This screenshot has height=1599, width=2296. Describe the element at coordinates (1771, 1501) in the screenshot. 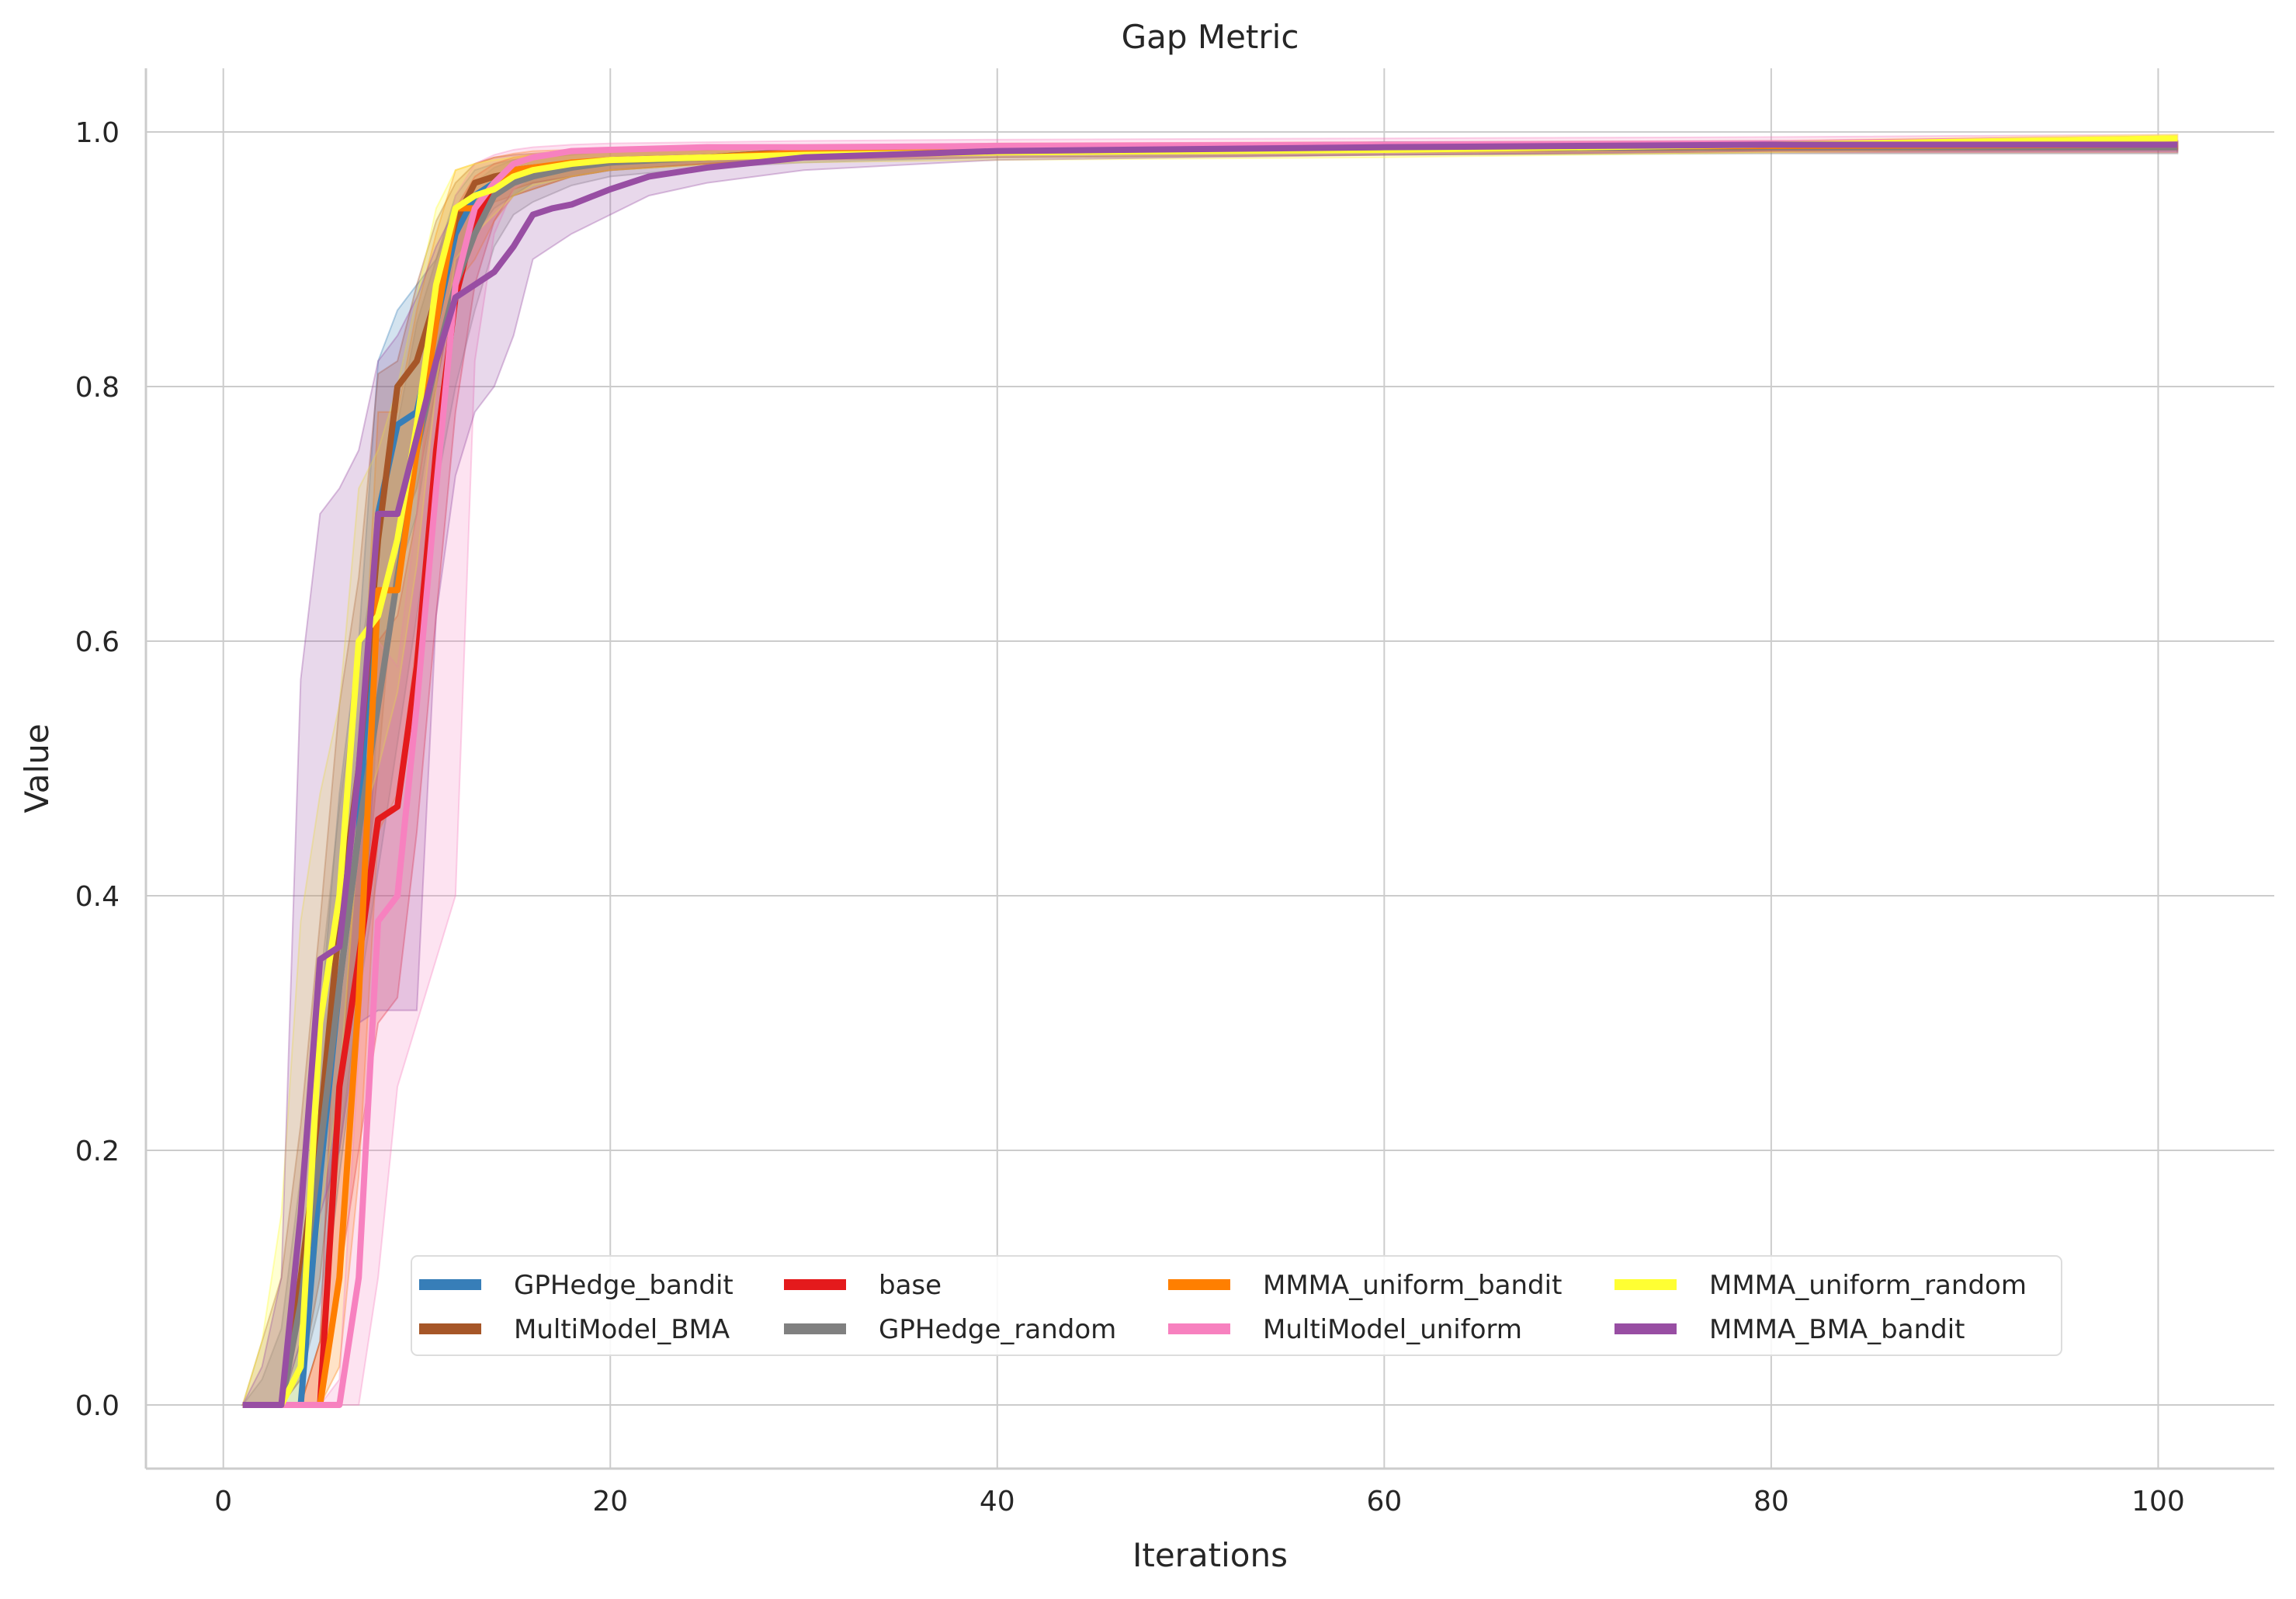

I see `x-tick-label: 80` at that location.